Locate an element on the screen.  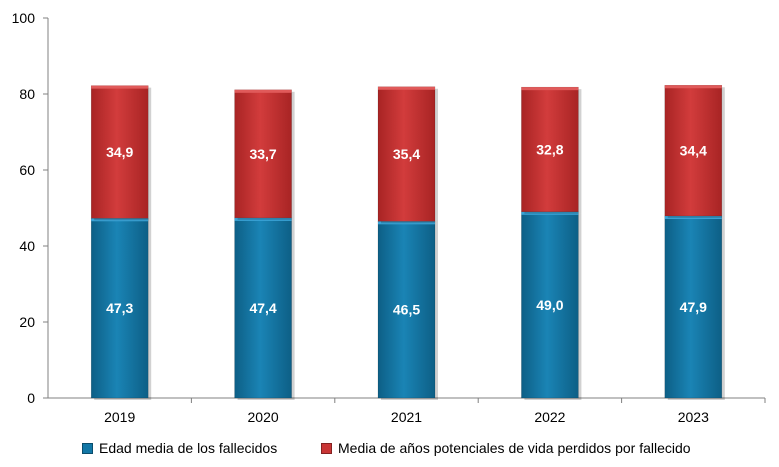
data-label: 49,0 is located at coordinates (549, 305).